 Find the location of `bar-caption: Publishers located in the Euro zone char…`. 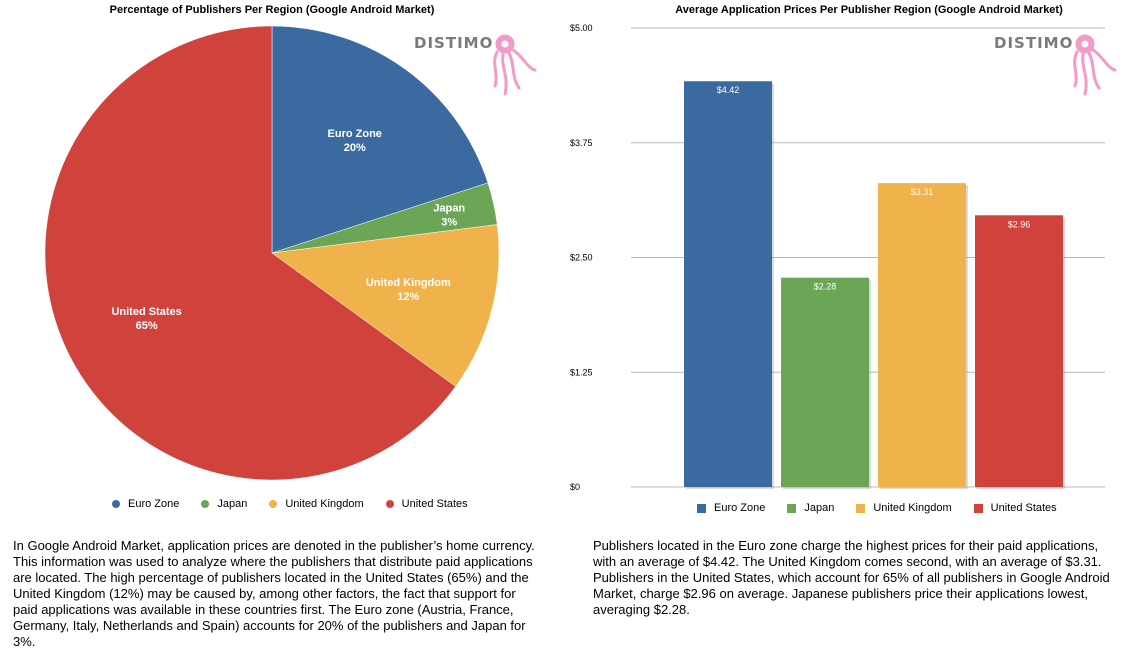

bar-caption: Publishers located in the Euro zone char… is located at coordinates (851, 577).